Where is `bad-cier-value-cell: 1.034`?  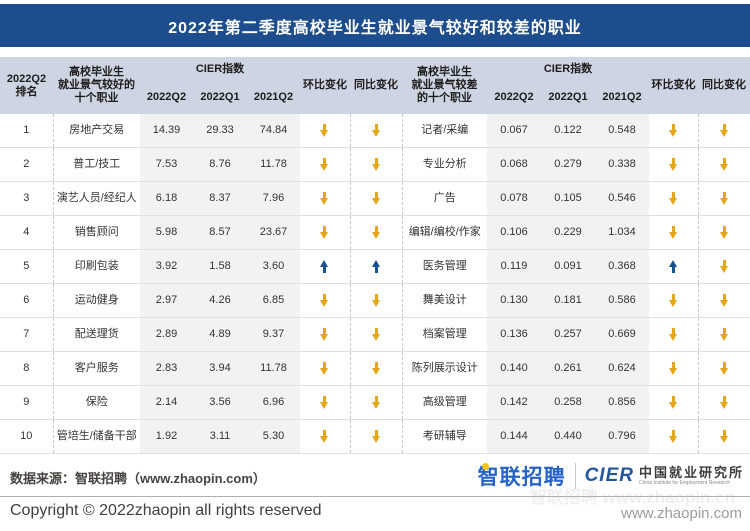 bad-cier-value-cell: 1.034 is located at coordinates (622, 232).